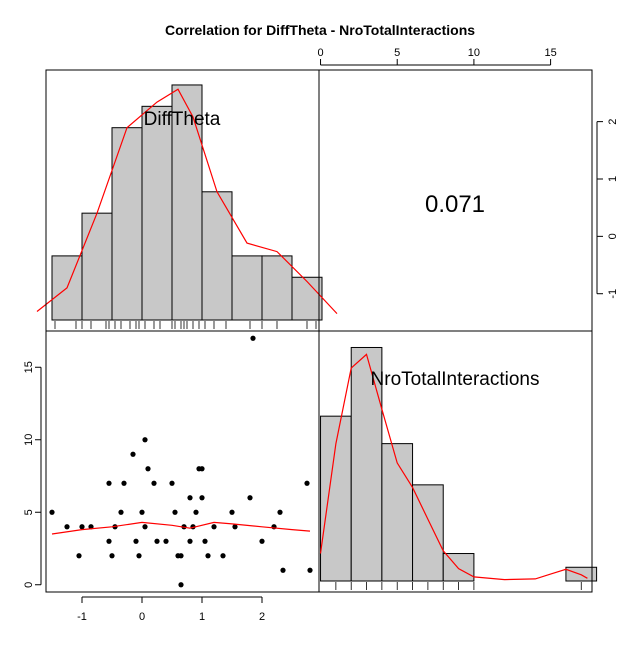 The width and height of the screenshot is (640, 645). Describe the element at coordinates (453, 467) in the screenshot. I see `density-curve-nrototalinteractions` at that location.